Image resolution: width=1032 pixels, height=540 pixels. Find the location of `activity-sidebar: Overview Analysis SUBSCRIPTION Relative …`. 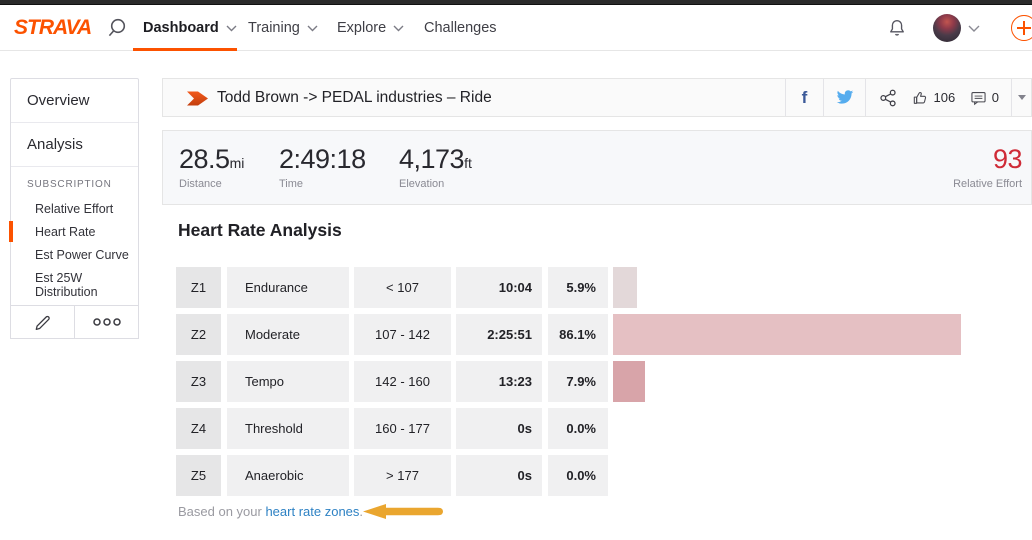

activity-sidebar: Overview Analysis SUBSCRIPTION Relative … is located at coordinates (74, 197).